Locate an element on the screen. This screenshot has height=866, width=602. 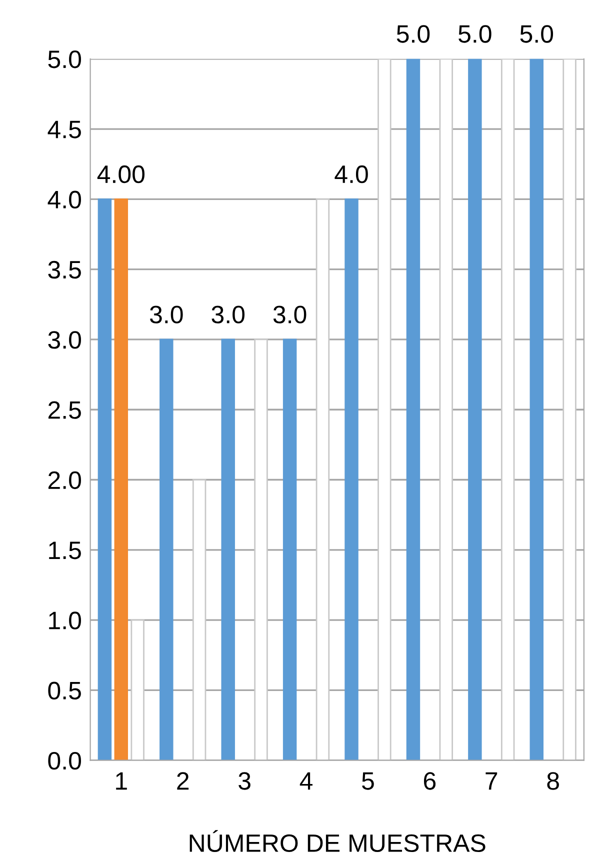
y-tick-label: 0.0 is located at coordinates (64, 761).